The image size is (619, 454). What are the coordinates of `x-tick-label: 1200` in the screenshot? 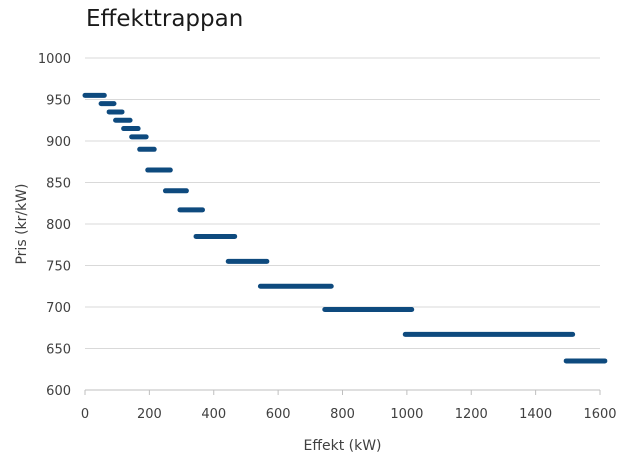 It's located at (471, 414).